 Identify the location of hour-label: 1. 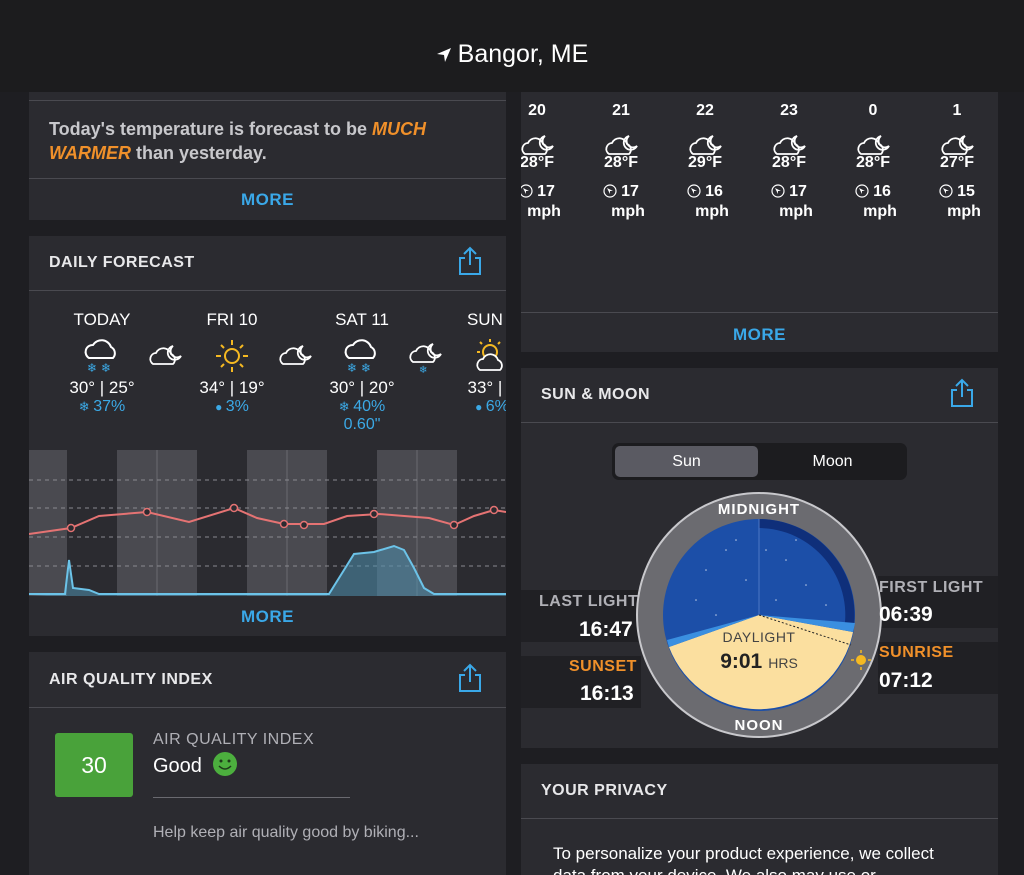
(957, 110).